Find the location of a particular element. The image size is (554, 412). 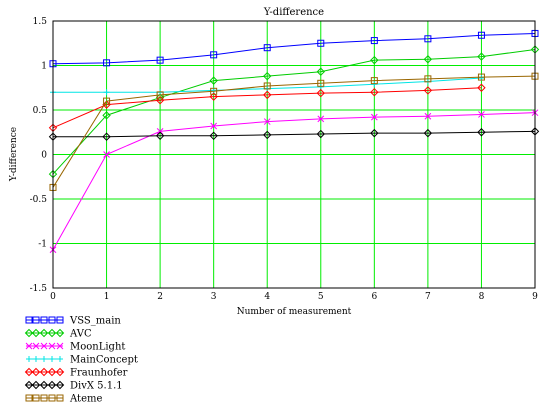

legend-label: MainConcept is located at coordinates (104, 360).